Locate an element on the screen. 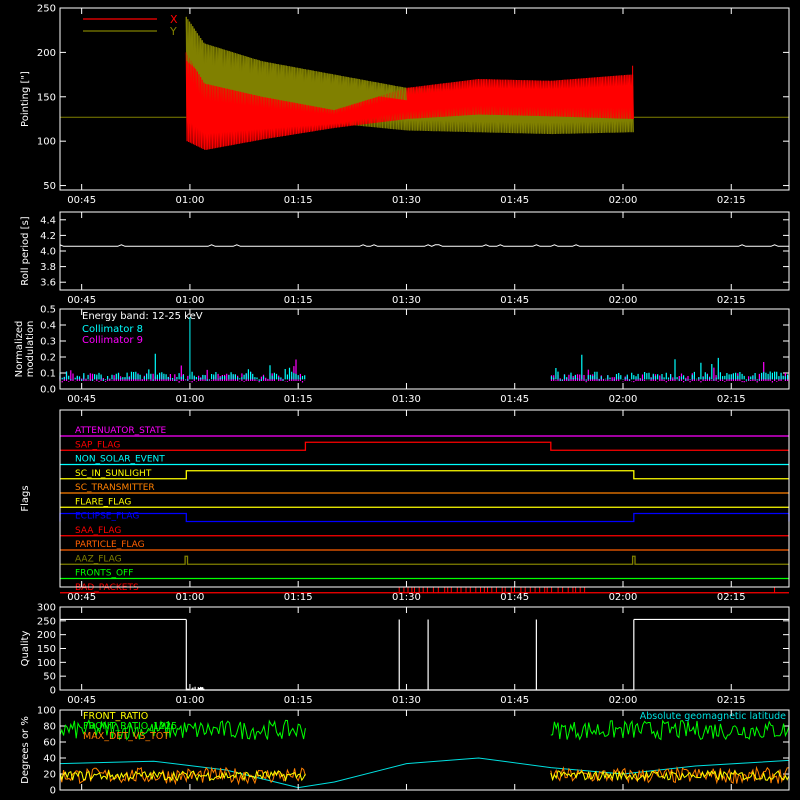 The height and width of the screenshot is (800, 800). y-axis-label: modulation is located at coordinates (30, 349).